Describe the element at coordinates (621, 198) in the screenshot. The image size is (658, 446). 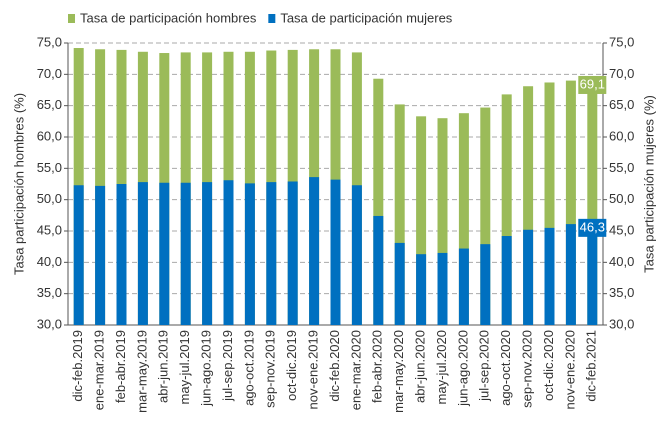
I see `y2-tick-label: 50,0` at that location.